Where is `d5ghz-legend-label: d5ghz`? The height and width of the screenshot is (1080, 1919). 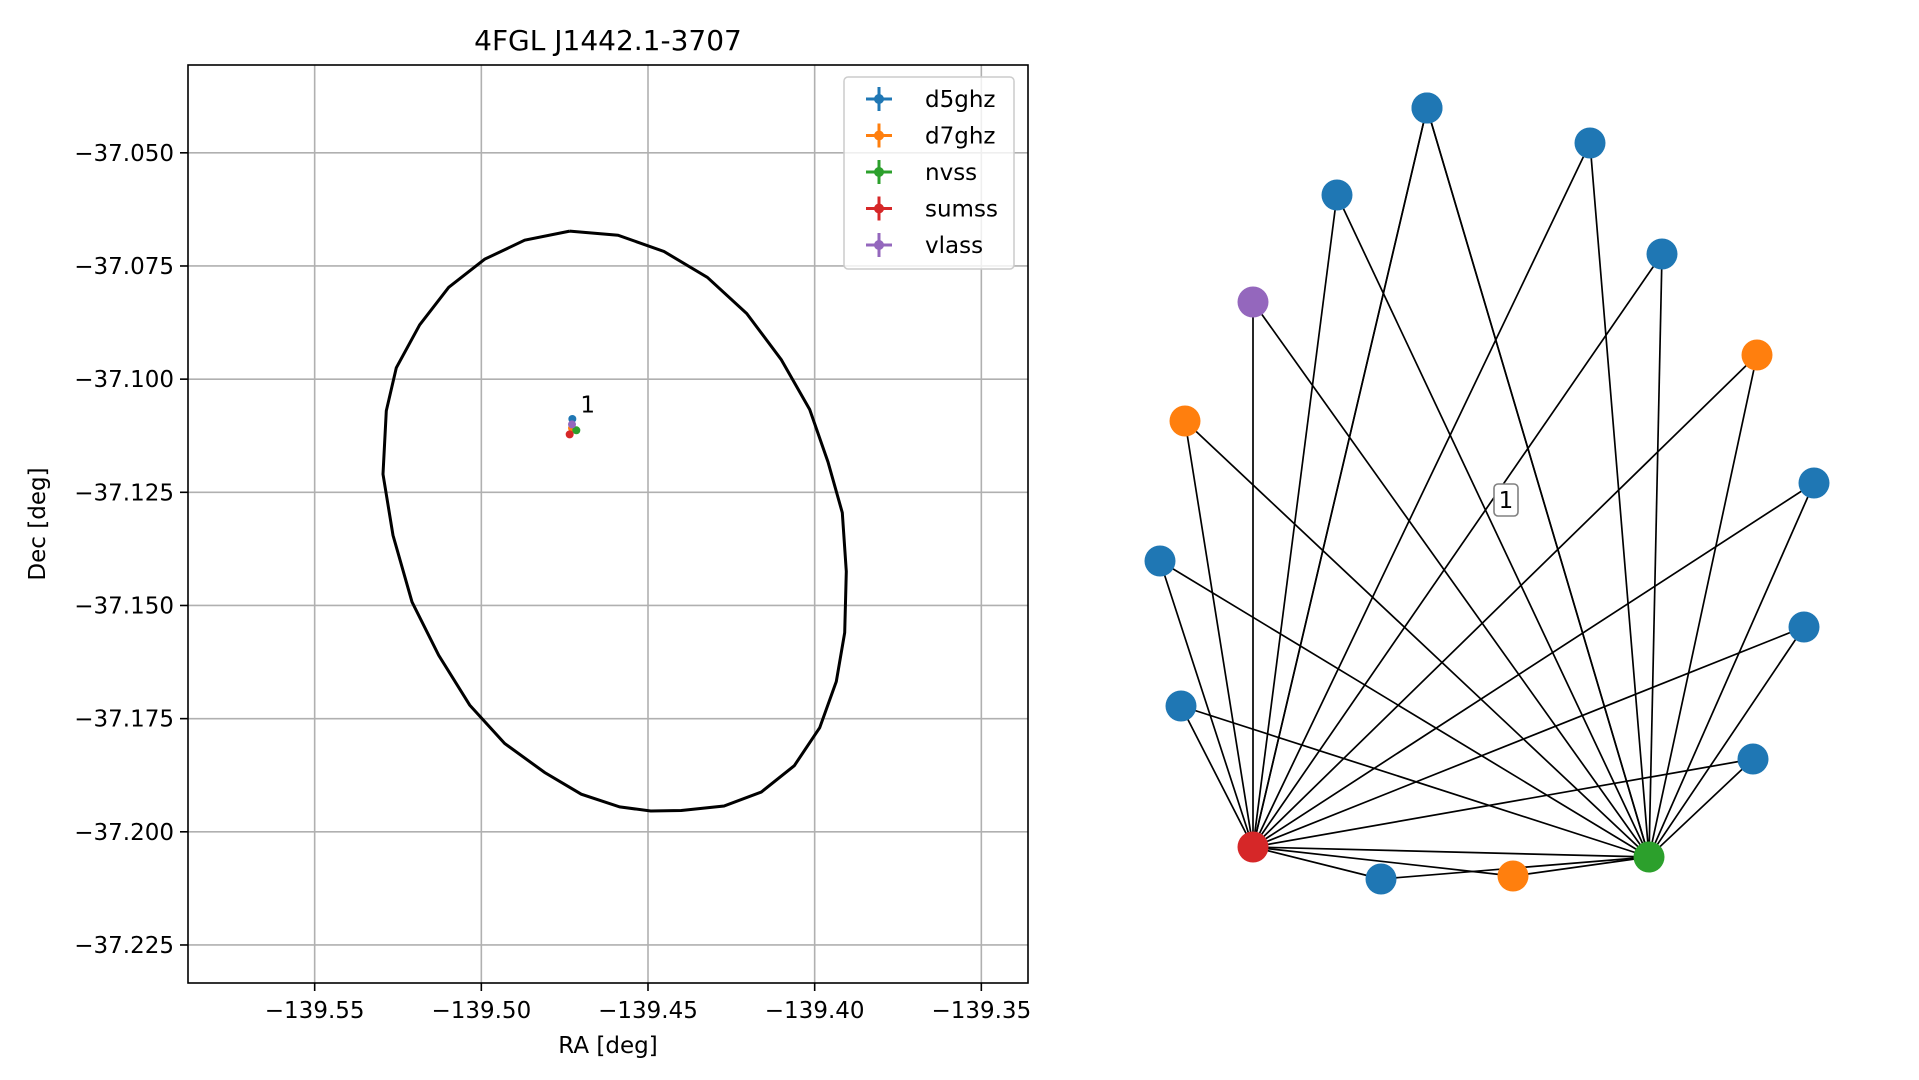 d5ghz-legend-label: d5ghz is located at coordinates (960, 100).